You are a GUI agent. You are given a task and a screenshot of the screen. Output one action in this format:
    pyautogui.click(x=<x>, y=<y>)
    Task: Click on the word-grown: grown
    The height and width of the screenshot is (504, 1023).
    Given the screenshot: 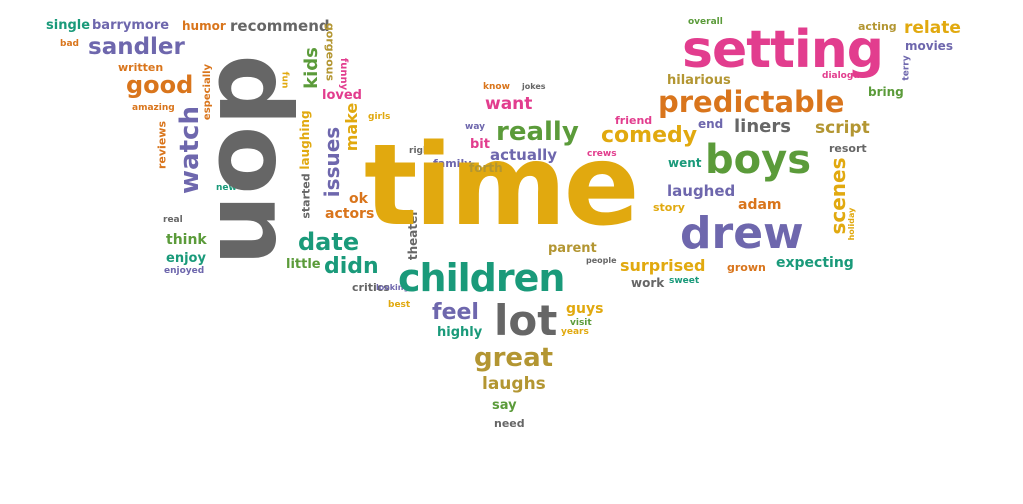 What is the action you would take?
    pyautogui.click(x=746, y=267)
    